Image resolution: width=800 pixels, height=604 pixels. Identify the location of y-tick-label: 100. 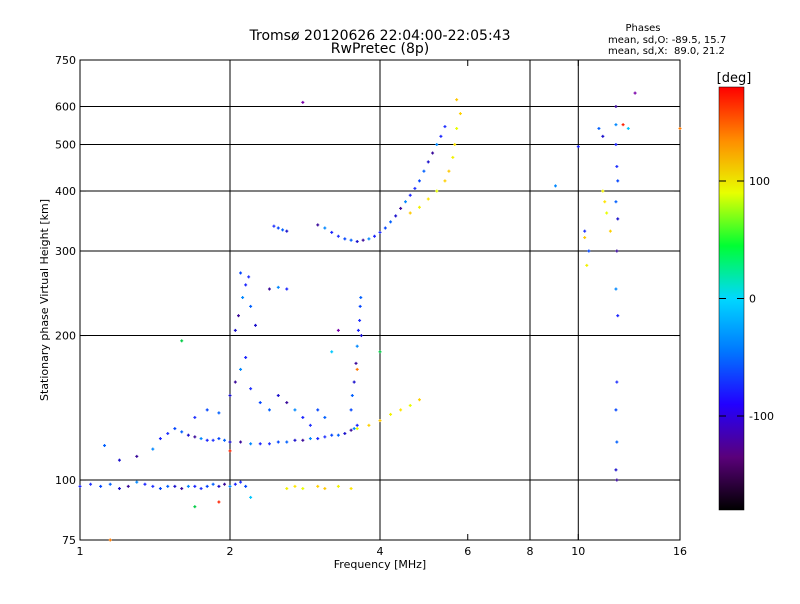
(65, 480).